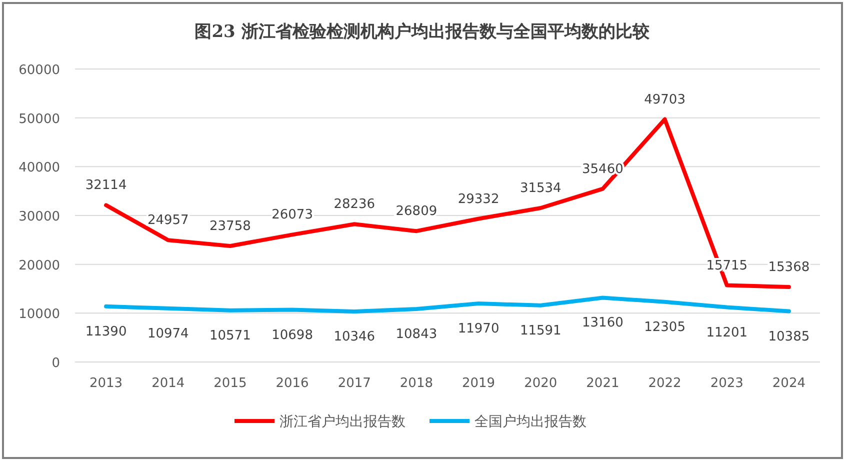  I want to click on data-label: 26809, so click(417, 212).